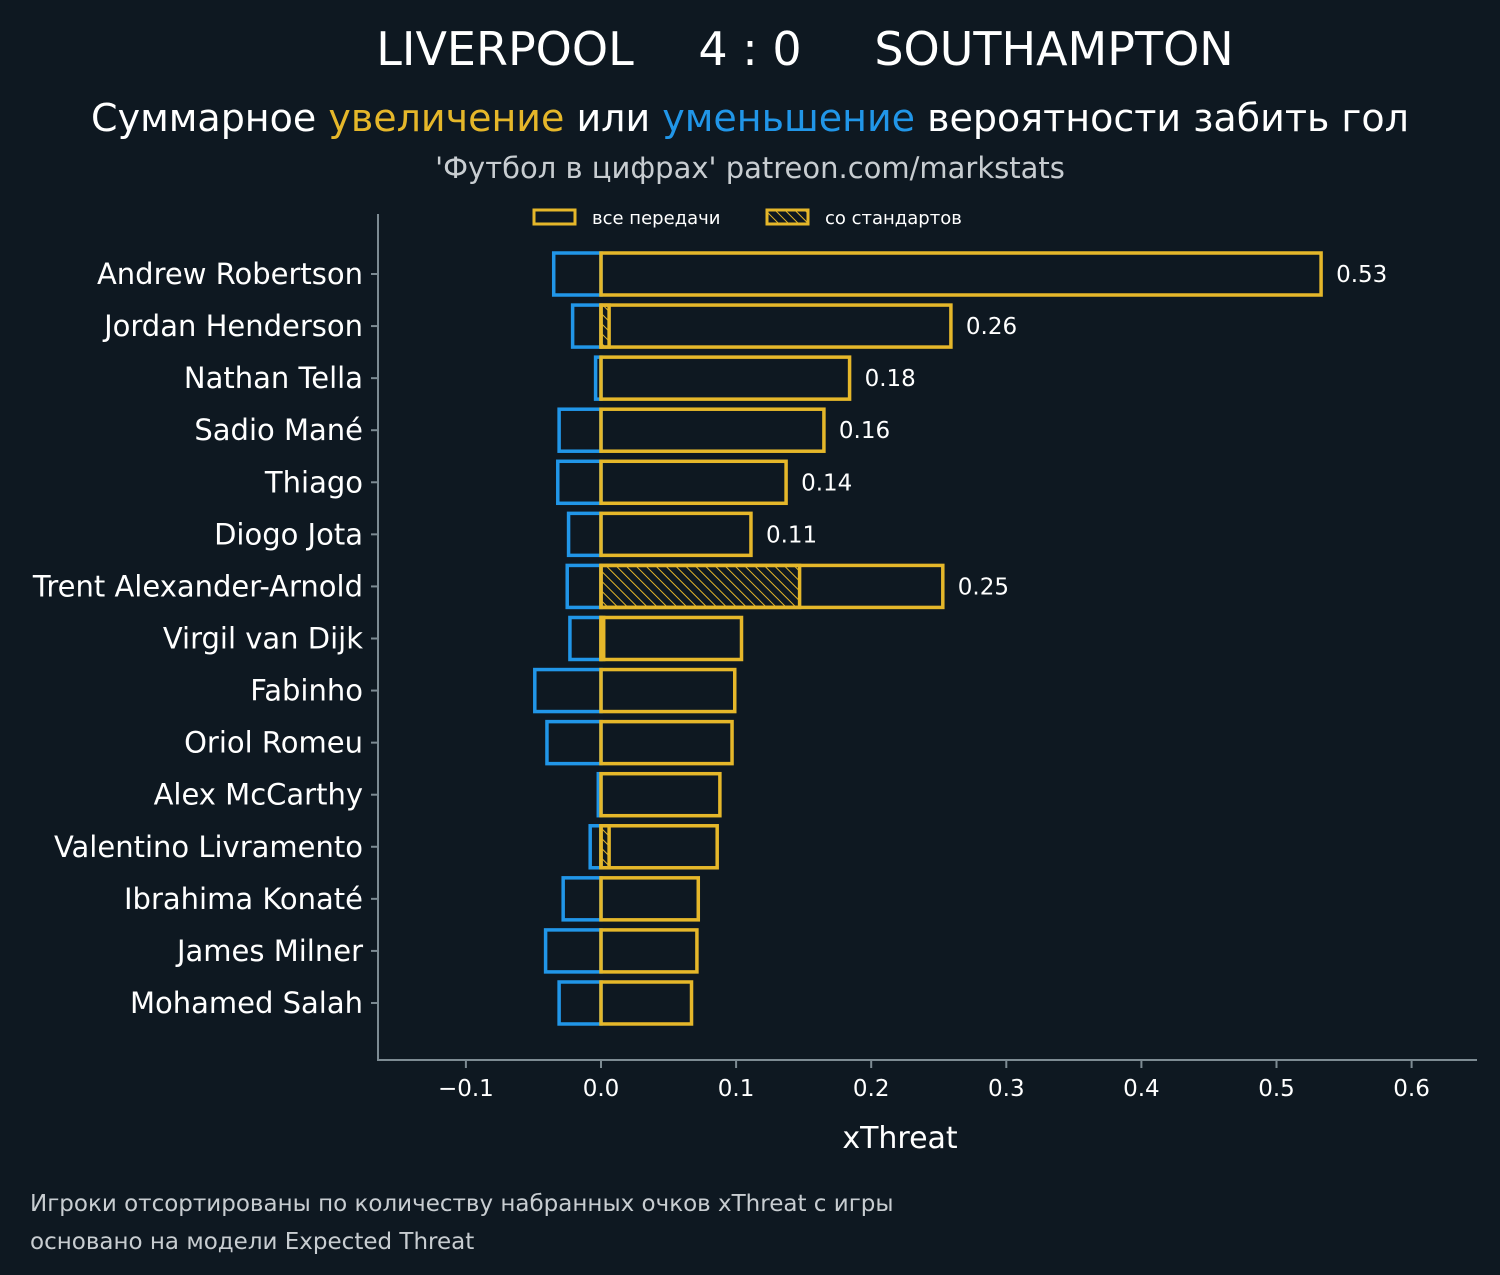  What do you see at coordinates (1162, 118) in the screenshot?
I see `subtitle-post: вероятности забить гол` at bounding box center [1162, 118].